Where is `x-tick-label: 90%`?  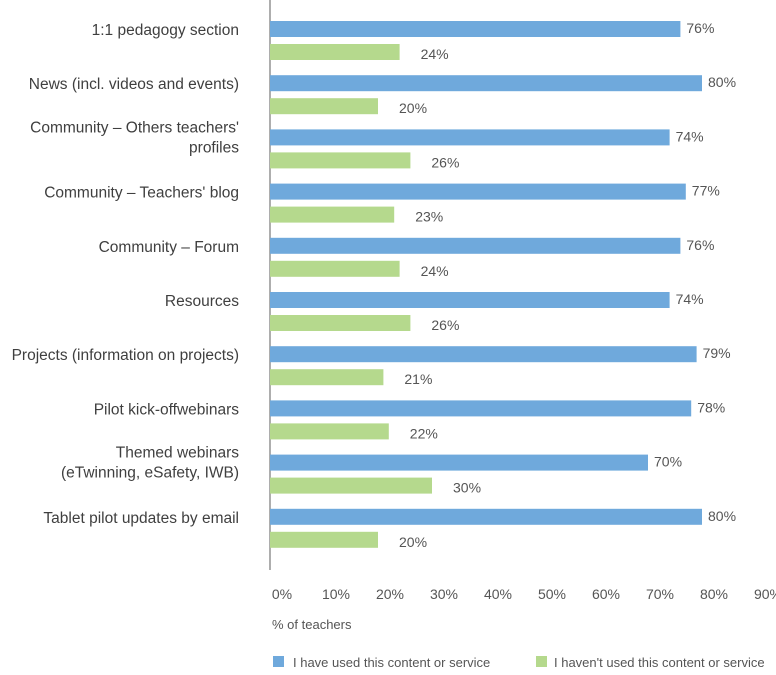
x-tick-label: 90% is located at coordinates (765, 594).